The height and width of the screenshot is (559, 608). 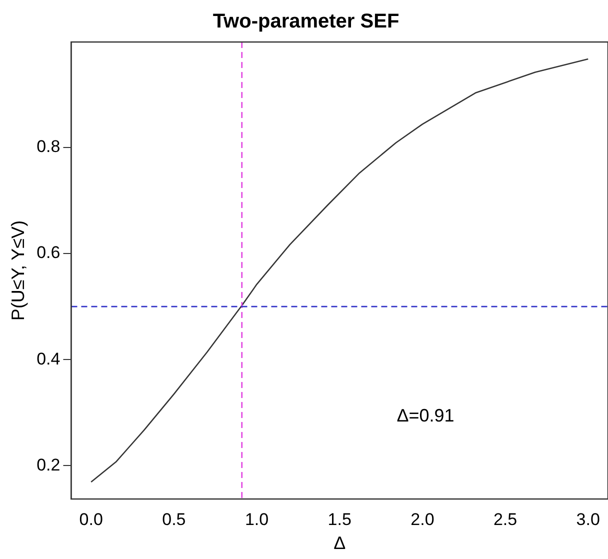 I want to click on chart-title: Two-parameter SEF, so click(x=306, y=21).